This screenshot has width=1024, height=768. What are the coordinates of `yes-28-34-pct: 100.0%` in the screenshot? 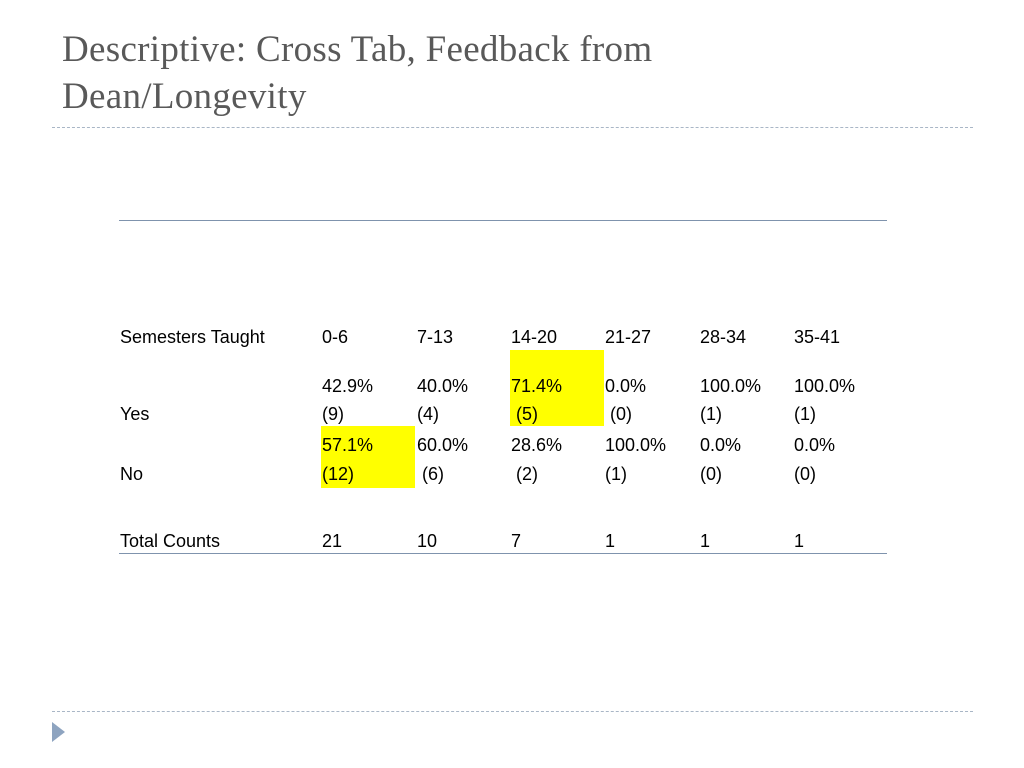 It's located at (731, 386).